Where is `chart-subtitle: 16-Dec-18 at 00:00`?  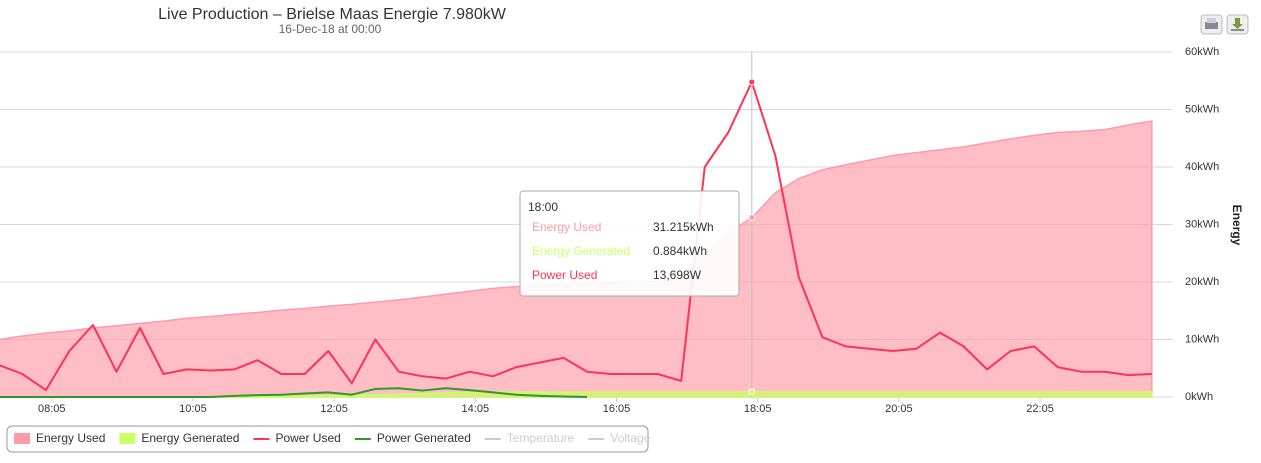 chart-subtitle: 16-Dec-18 at 00:00 is located at coordinates (330, 29).